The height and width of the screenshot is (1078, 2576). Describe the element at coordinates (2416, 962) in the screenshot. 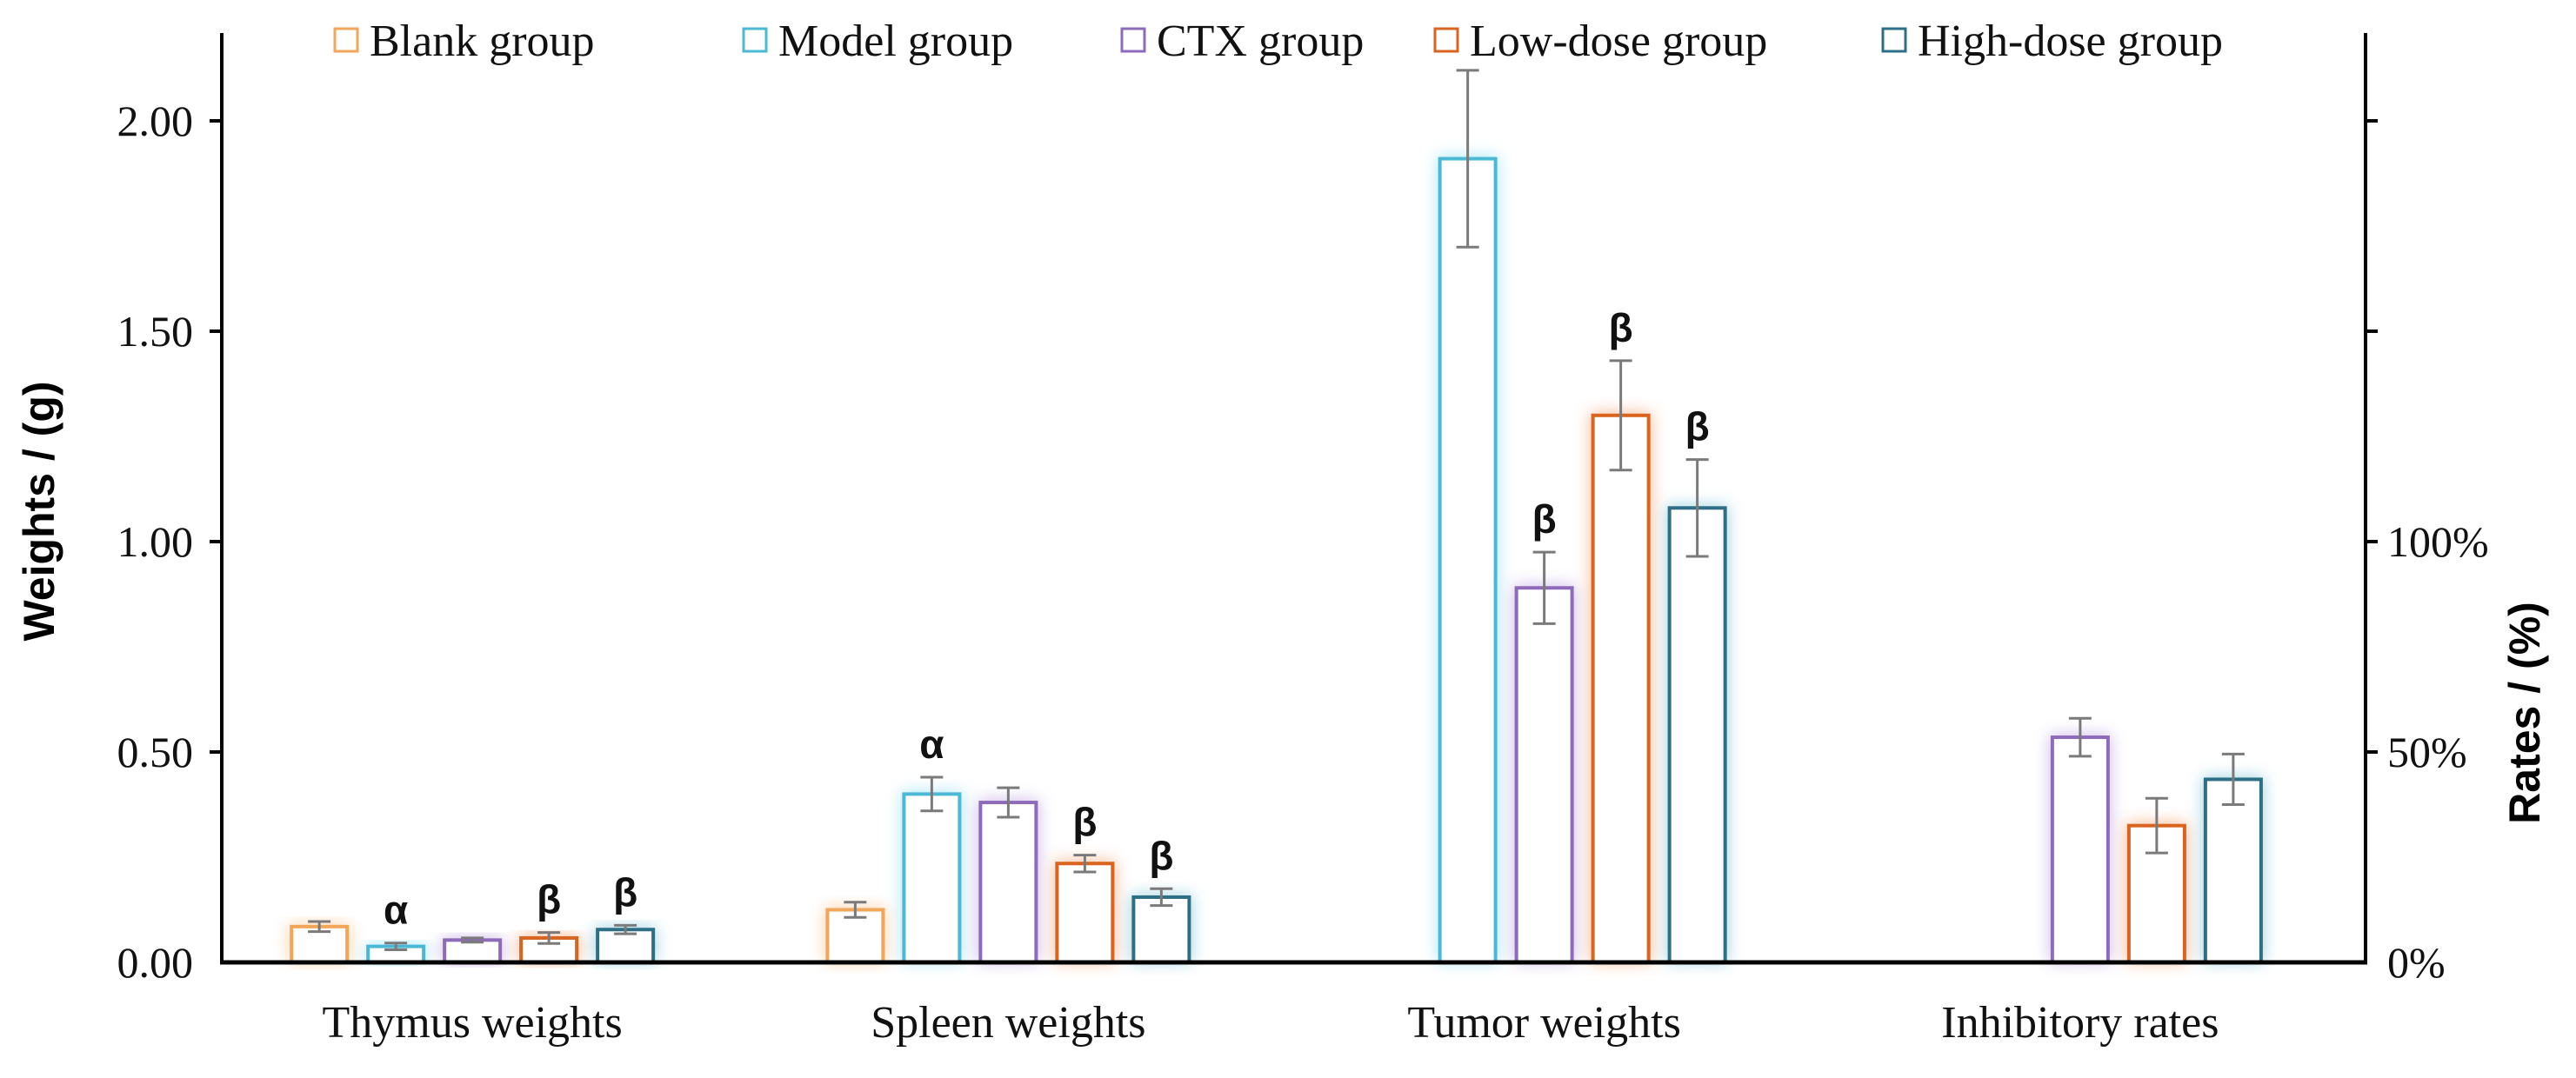

I see `y2-tick-label: 0%` at that location.